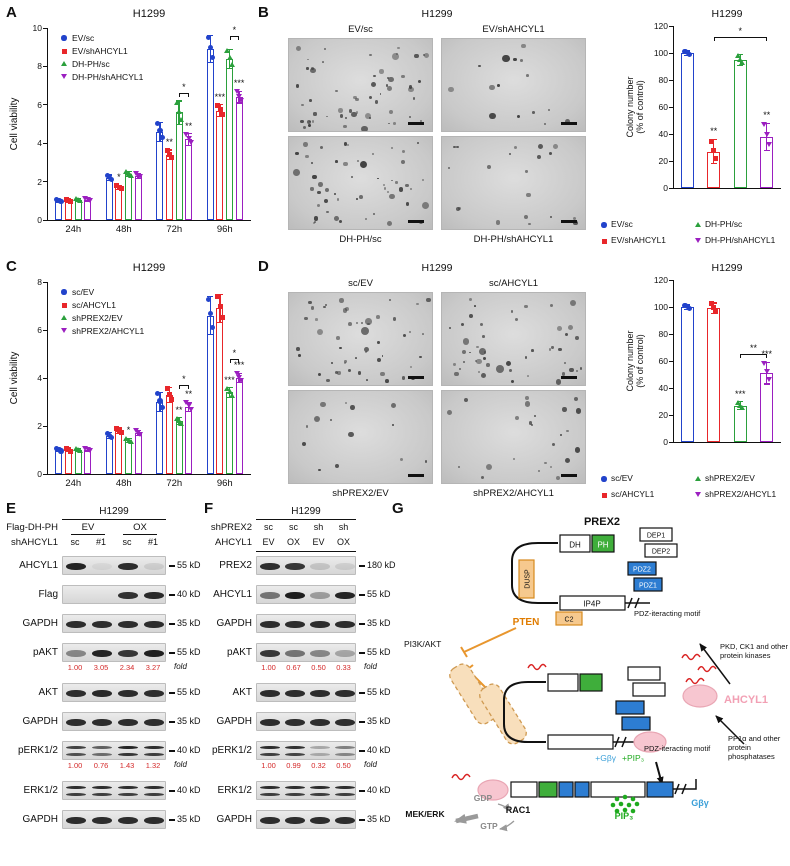  Describe the element at coordinates (184, 379) in the screenshot. I see `significance-stars: *` at that location.